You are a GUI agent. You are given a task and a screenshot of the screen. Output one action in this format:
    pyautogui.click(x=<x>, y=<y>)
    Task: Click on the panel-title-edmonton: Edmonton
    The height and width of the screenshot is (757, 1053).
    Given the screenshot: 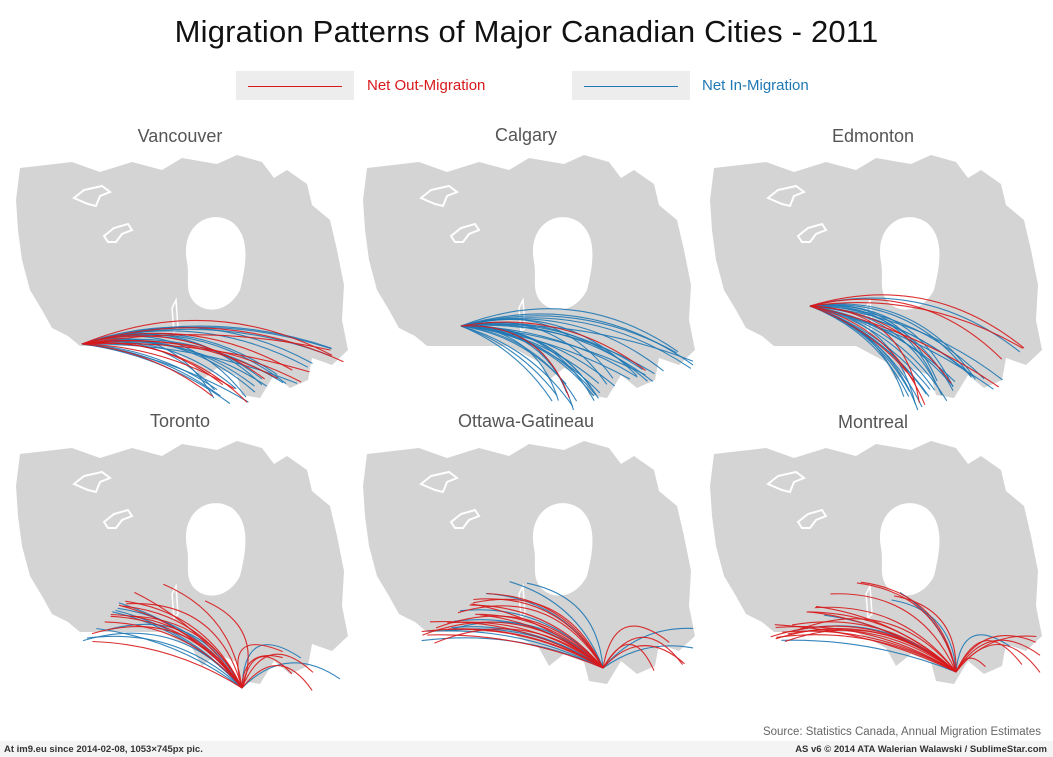 What is the action you would take?
    pyautogui.click(x=873, y=136)
    